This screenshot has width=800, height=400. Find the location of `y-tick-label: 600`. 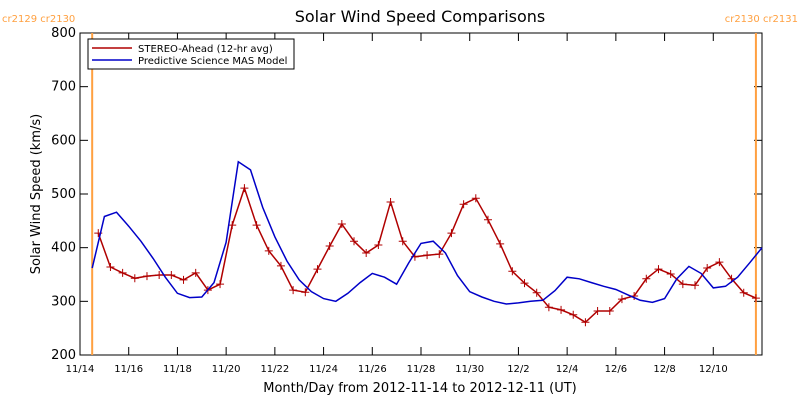

y-tick-label: 600 is located at coordinates (63, 140).